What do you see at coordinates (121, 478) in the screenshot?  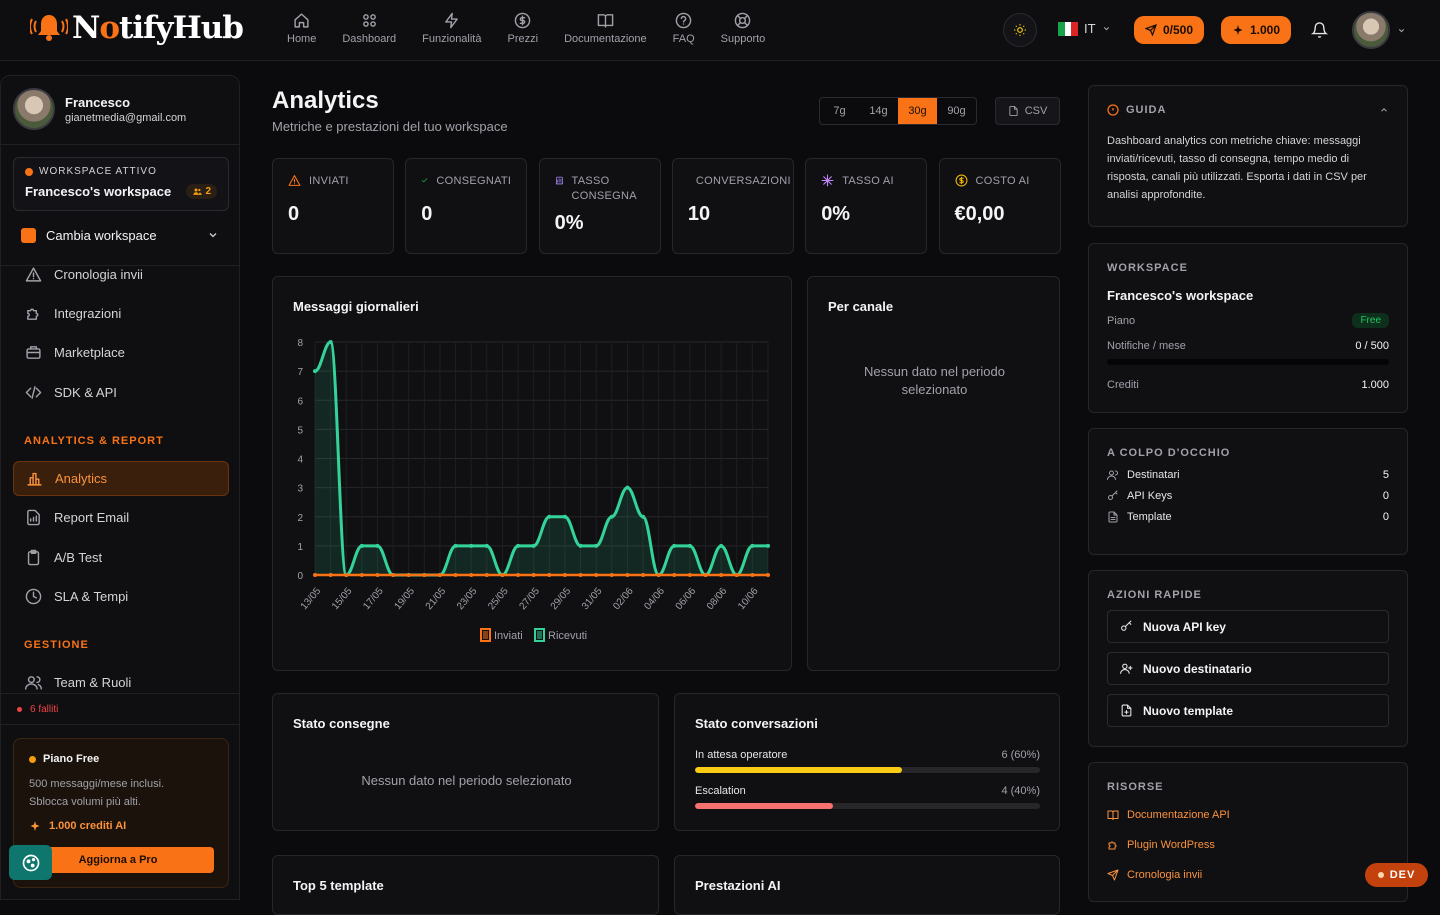 I see `sidebar-item-analytics: Analytics` at bounding box center [121, 478].